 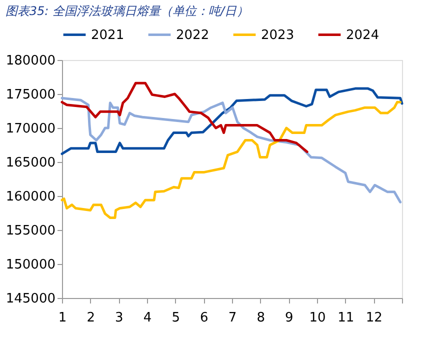 What do you see at coordinates (31, 163) in the screenshot?
I see `y-tick-label: 165000` at bounding box center [31, 163].